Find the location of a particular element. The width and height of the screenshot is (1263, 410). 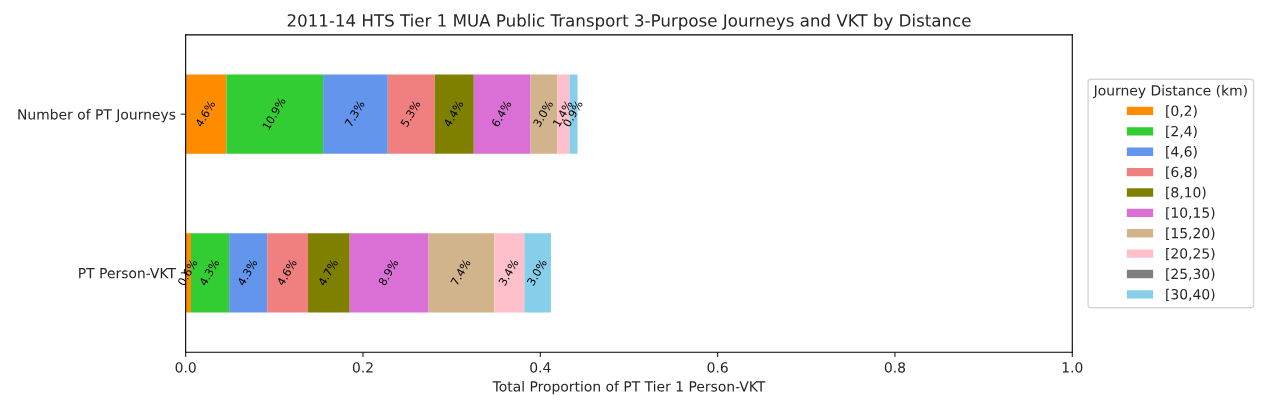

x-tick-label: 0.4 is located at coordinates (540, 367).